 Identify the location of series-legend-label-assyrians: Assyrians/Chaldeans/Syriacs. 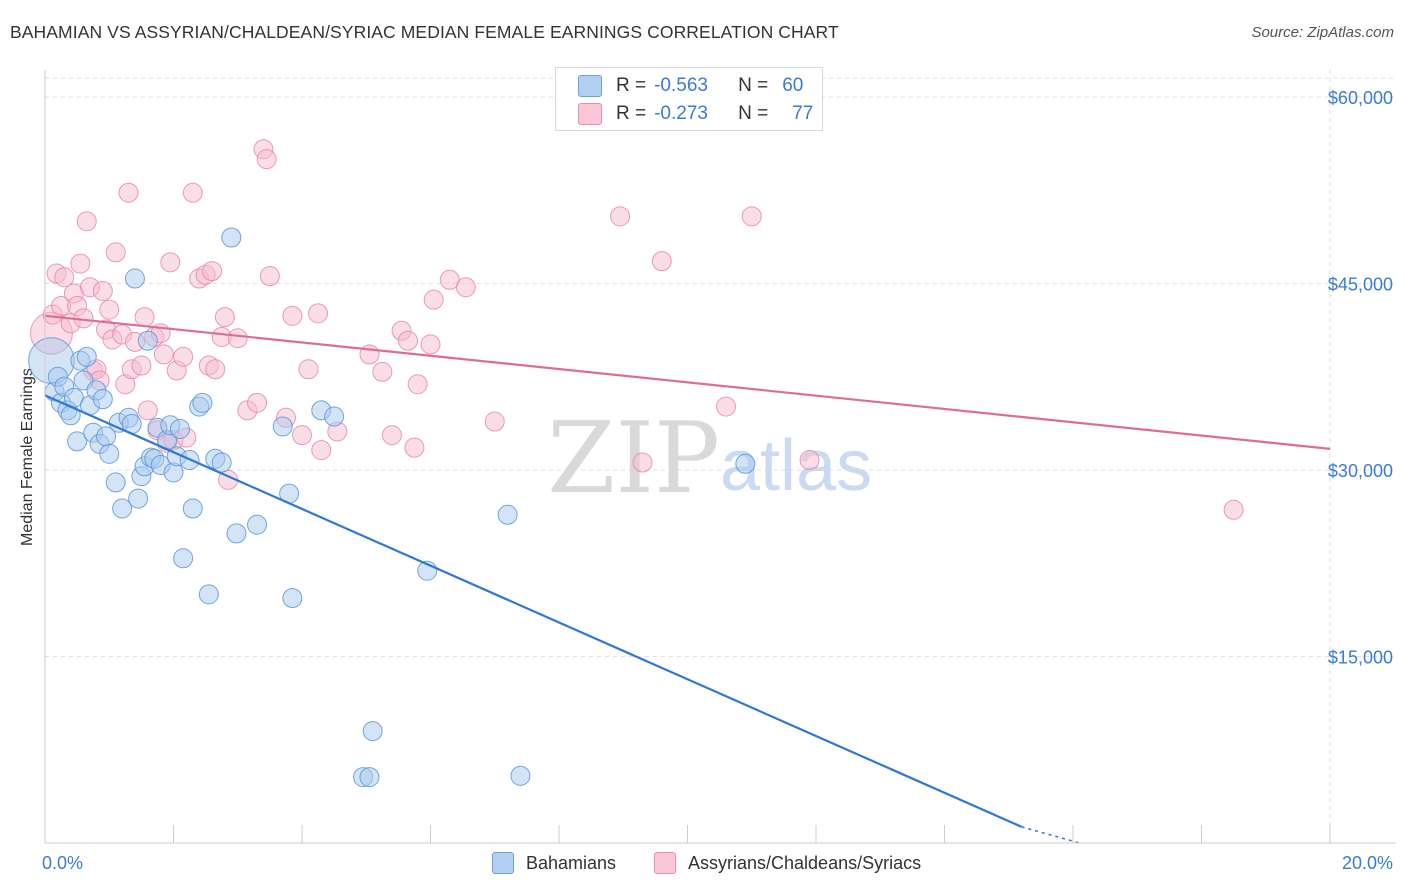
(805, 862).